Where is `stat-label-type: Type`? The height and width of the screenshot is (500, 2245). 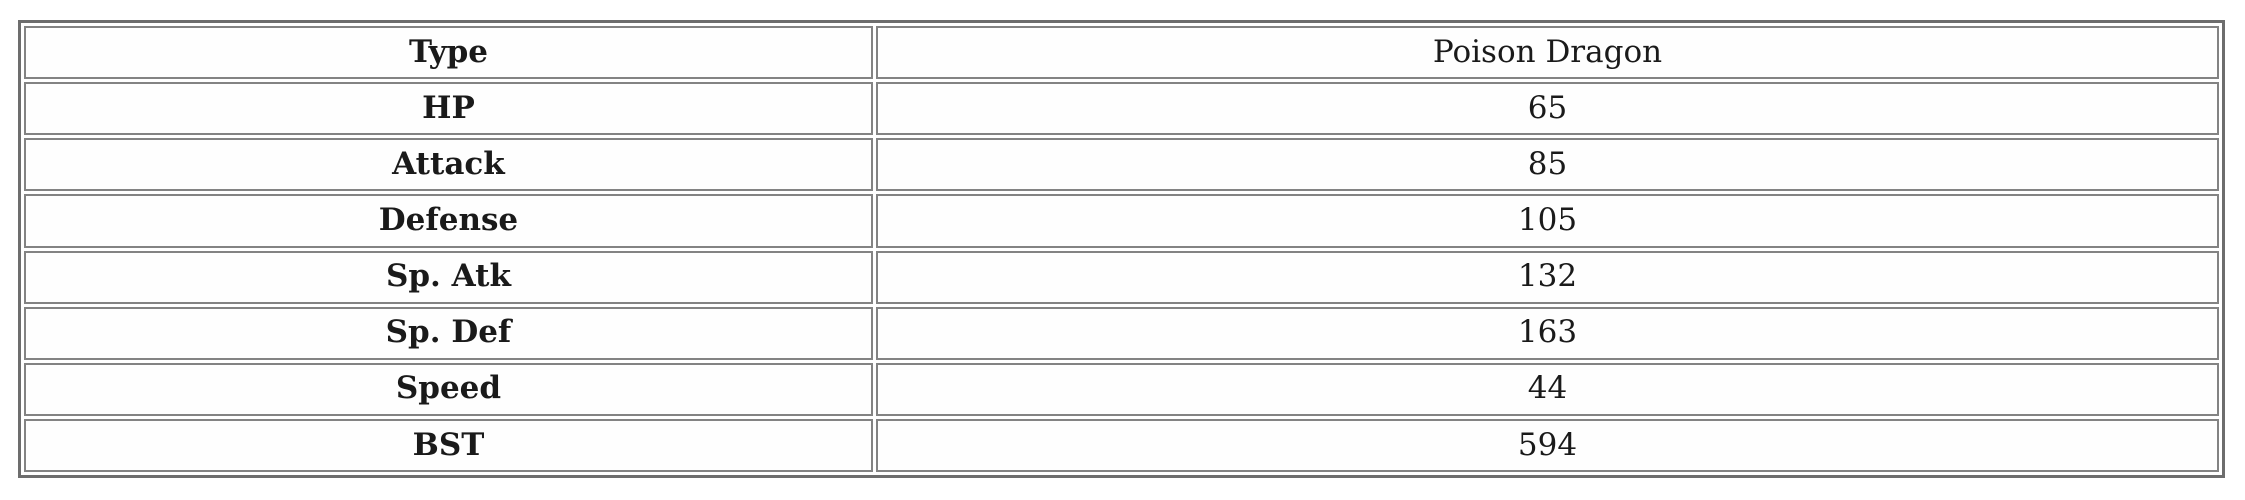
stat-label-type: Type is located at coordinates (448, 53).